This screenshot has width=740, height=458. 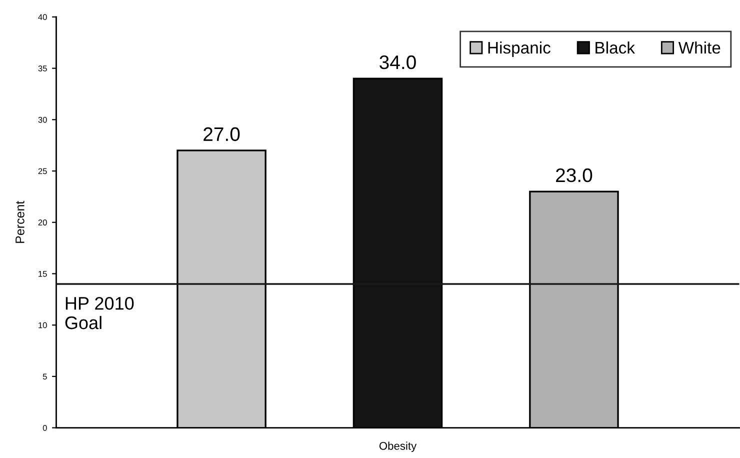 I want to click on y-tick-label: 5, so click(x=44, y=377).